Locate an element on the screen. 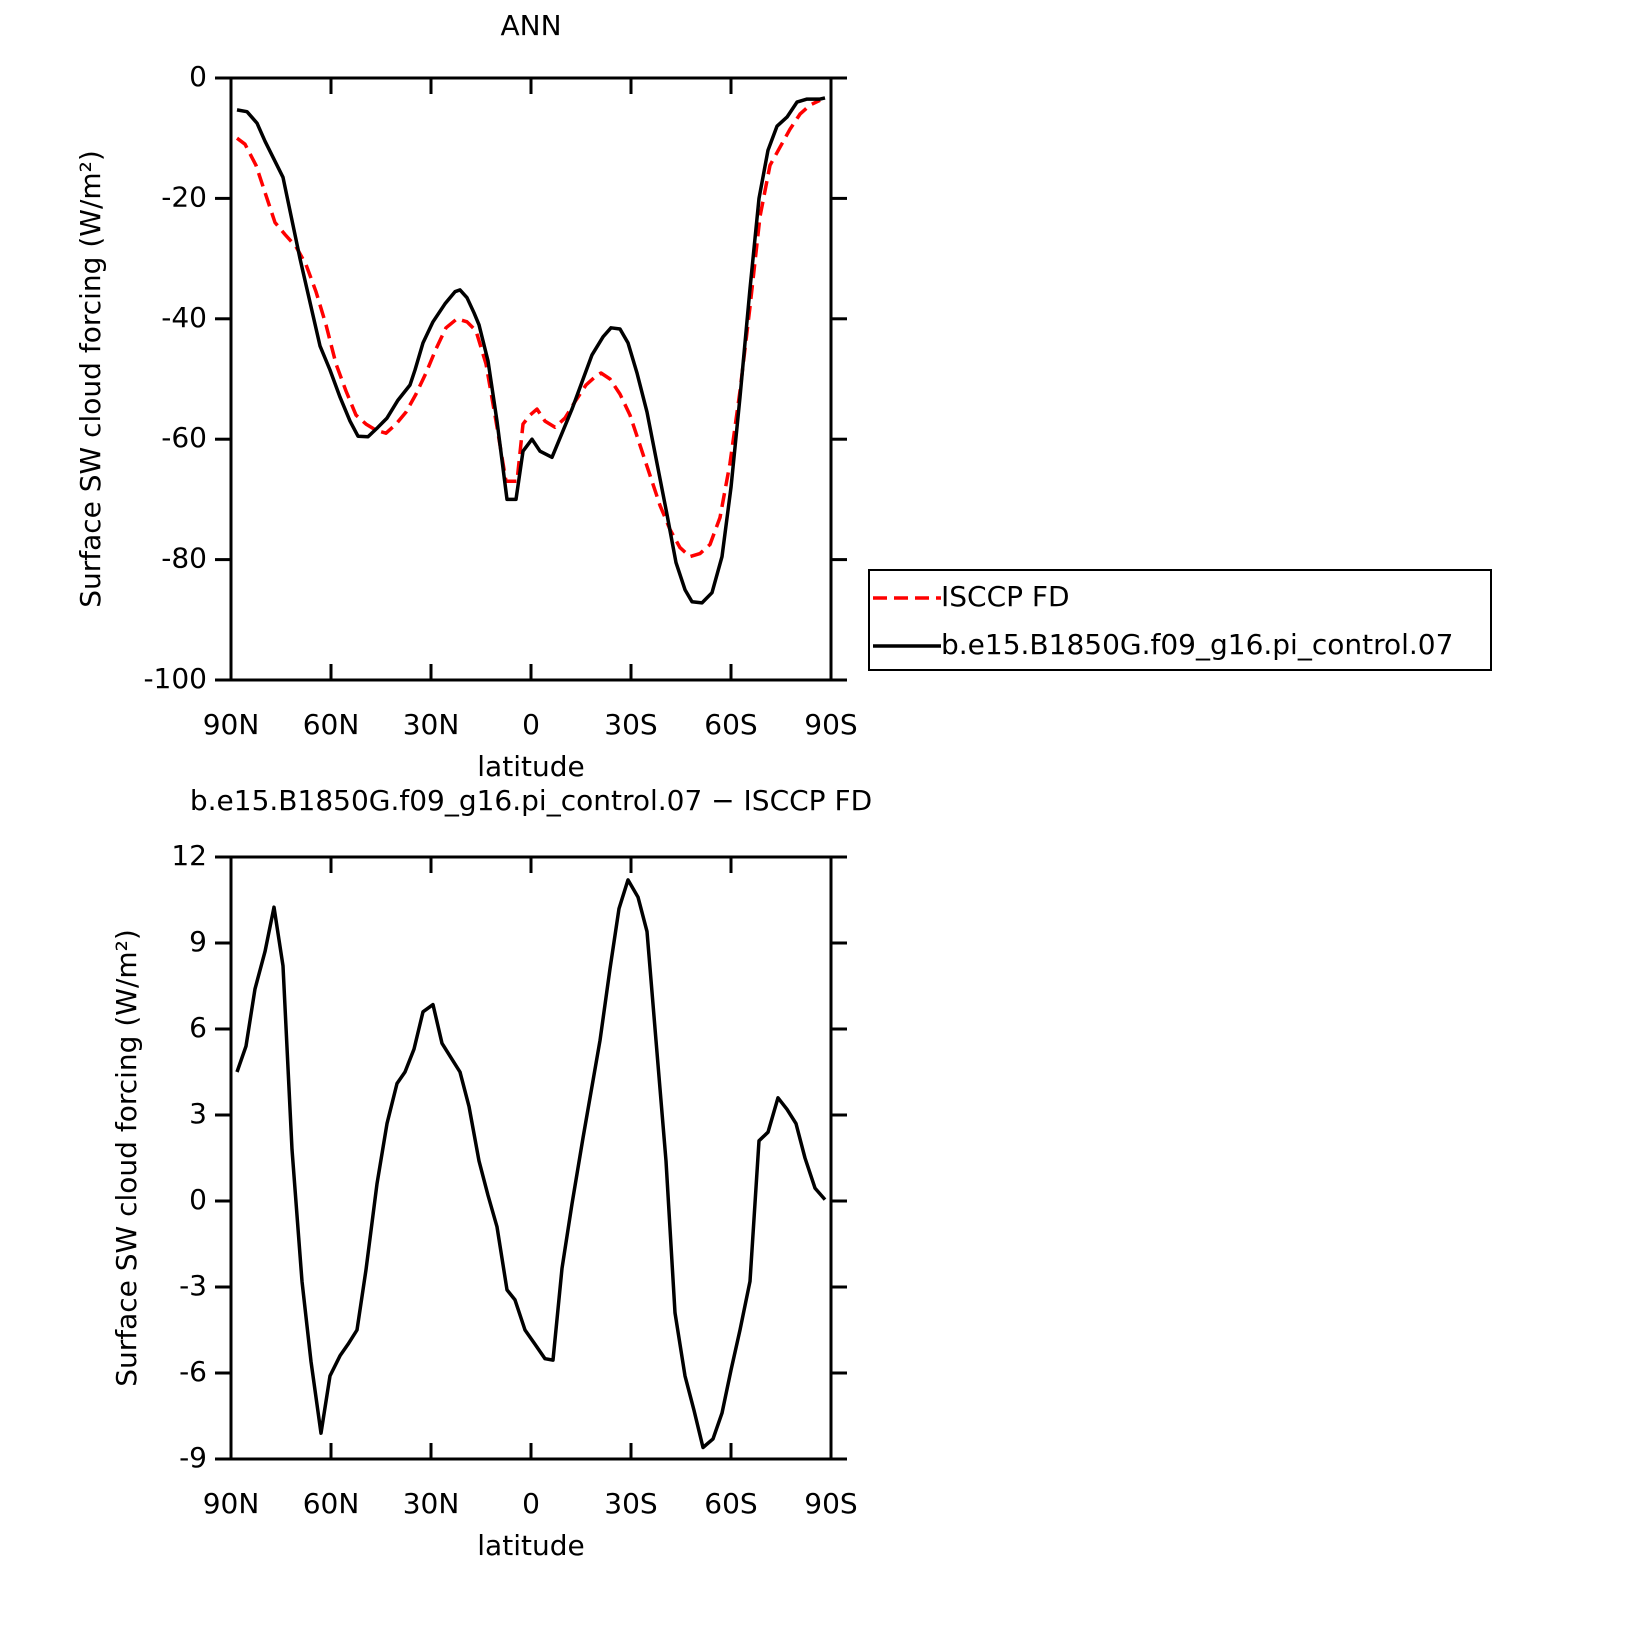  legend-label: ISCCP FD is located at coordinates (1005, 596).